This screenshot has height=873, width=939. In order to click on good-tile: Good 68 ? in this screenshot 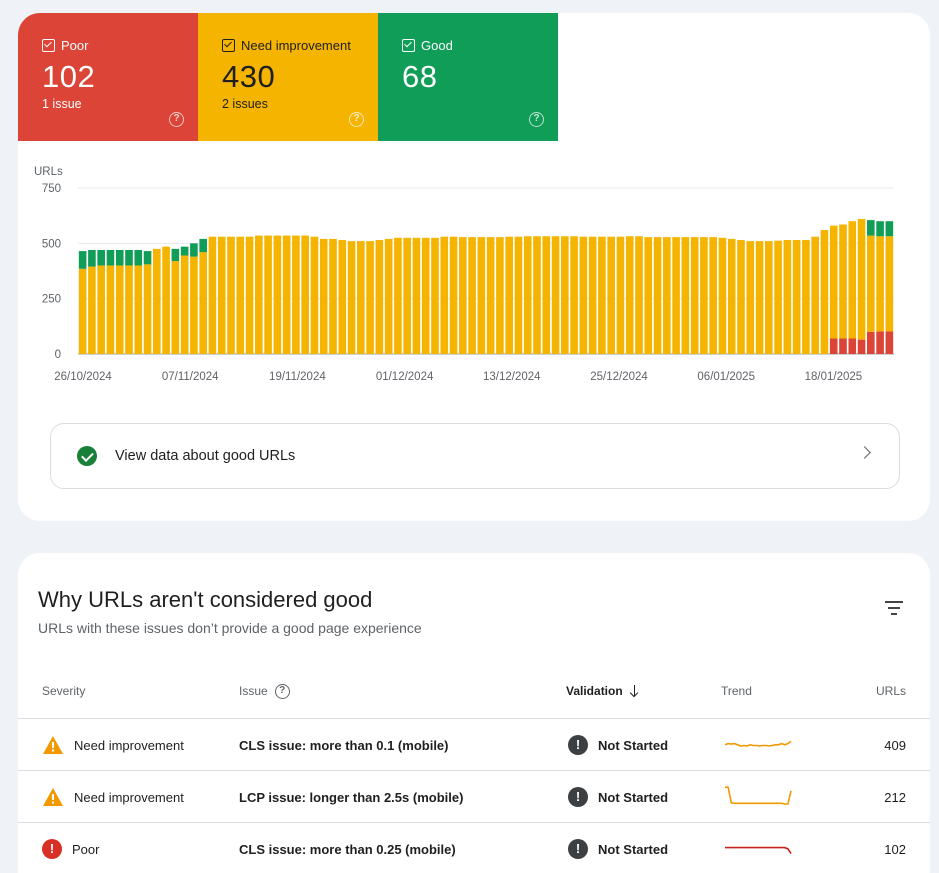, I will do `click(468, 77)`.